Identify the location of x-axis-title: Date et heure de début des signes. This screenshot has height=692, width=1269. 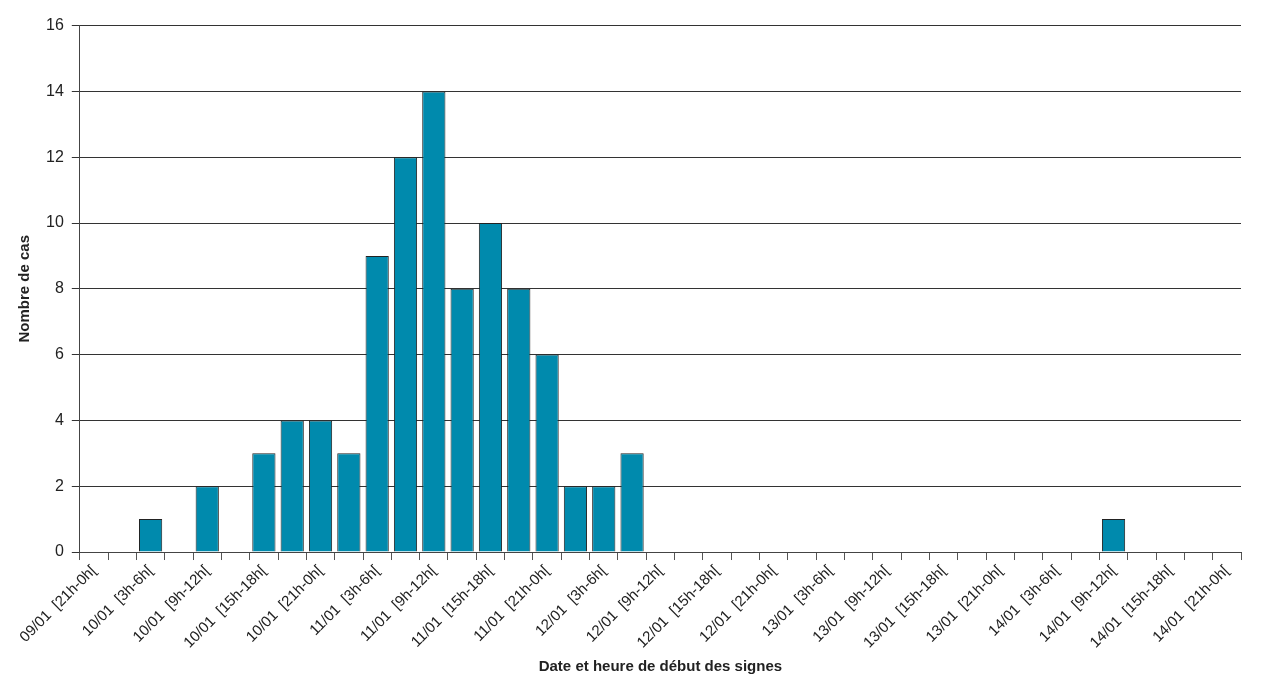
(660, 666).